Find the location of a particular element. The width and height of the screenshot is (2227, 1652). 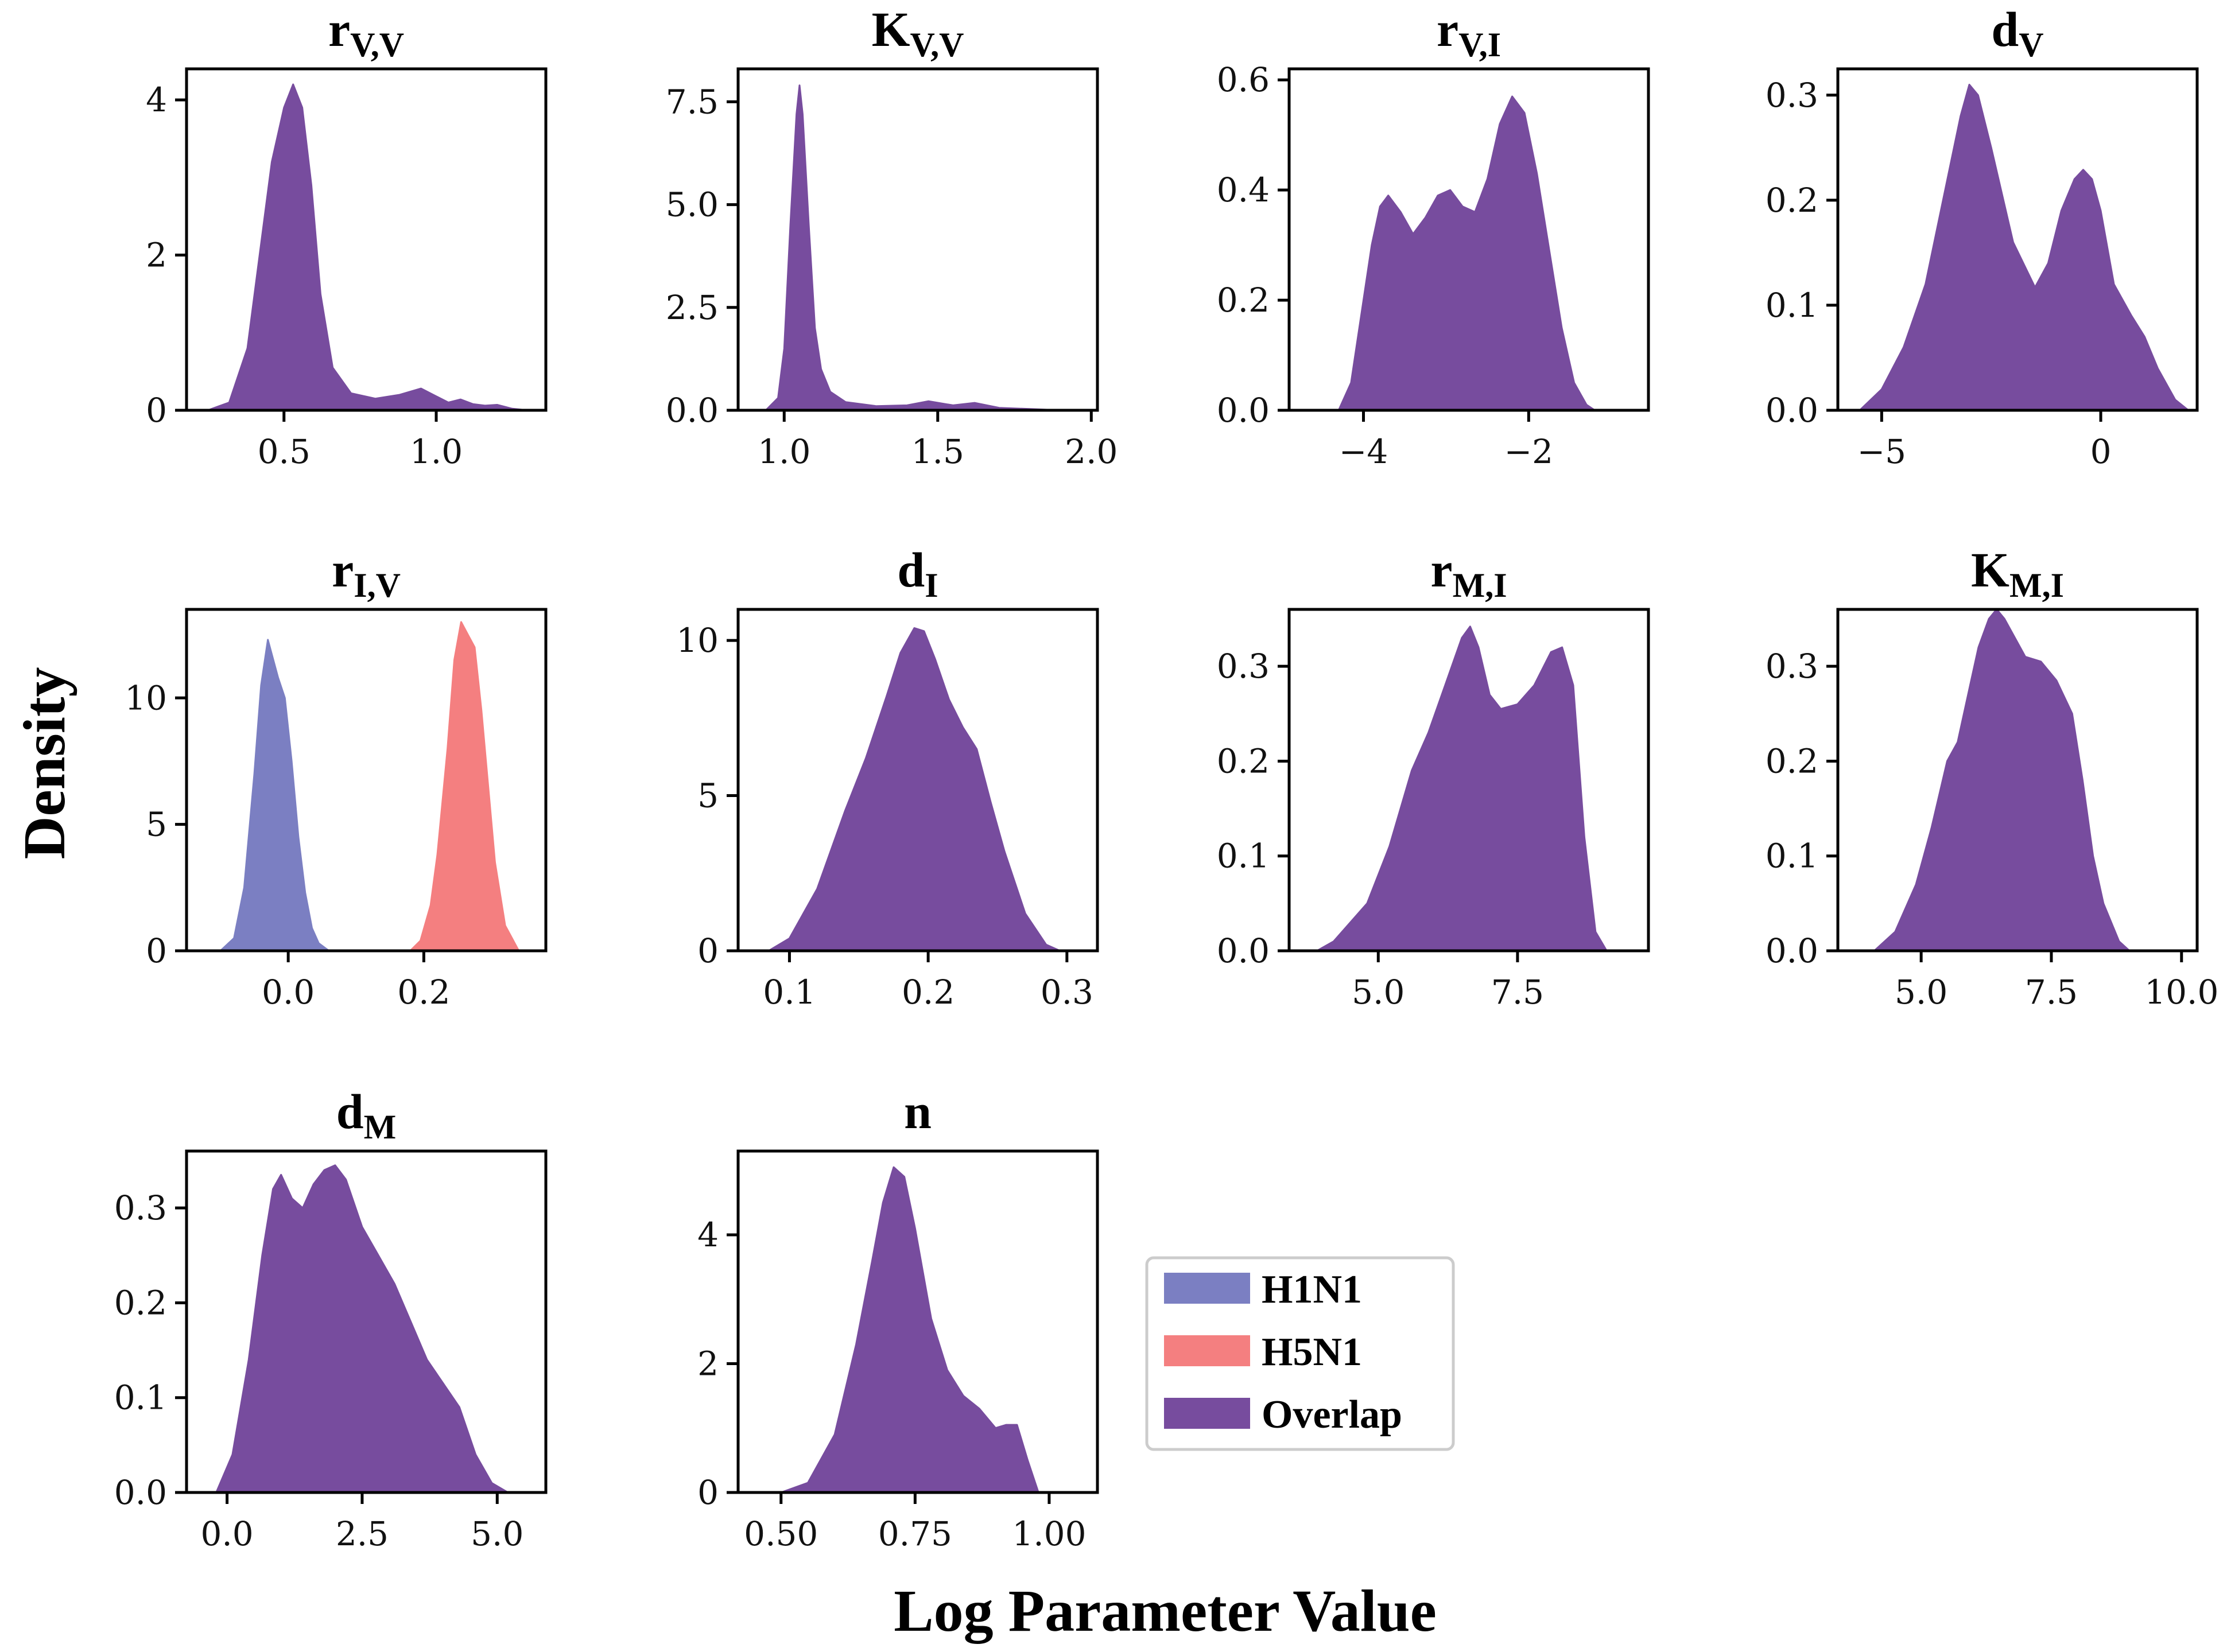

y-tick-label-rVI-1: 0.2 is located at coordinates (1243, 300).